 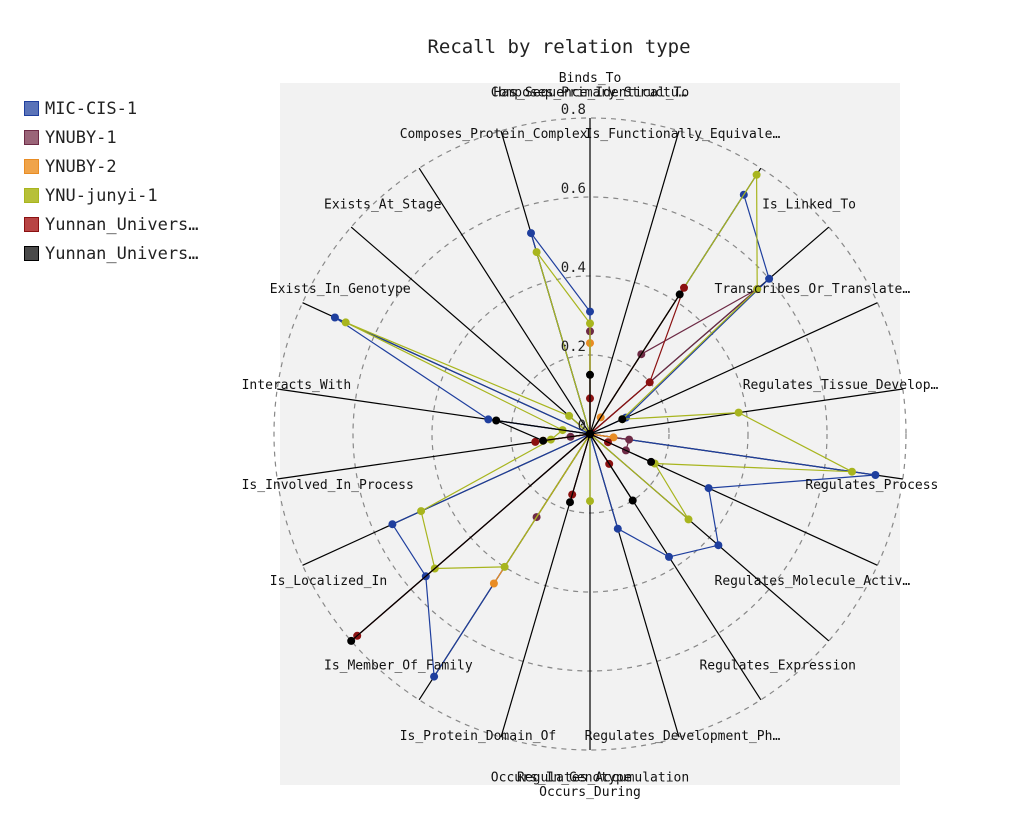 I want to click on legend-item: MIC-CIS-1, so click(x=111, y=108).